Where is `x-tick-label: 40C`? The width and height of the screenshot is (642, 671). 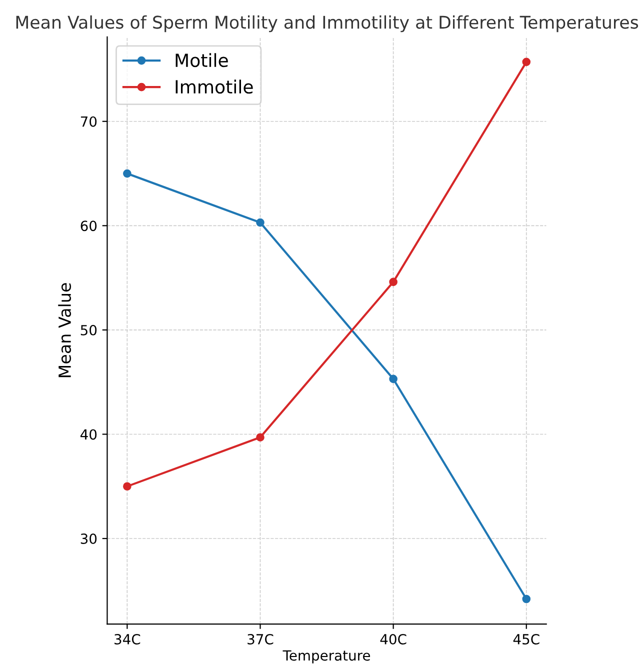
x-tick-label: 40C is located at coordinates (393, 639).